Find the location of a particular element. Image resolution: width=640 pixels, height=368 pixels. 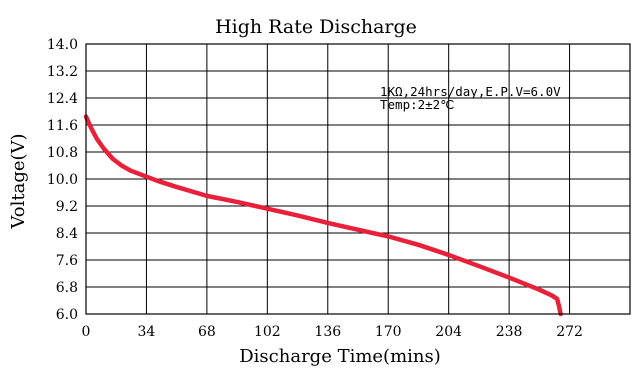

annotation-line-1: 1KΩ,24hrs/day,E.P.V=6.0V is located at coordinates (470, 91).